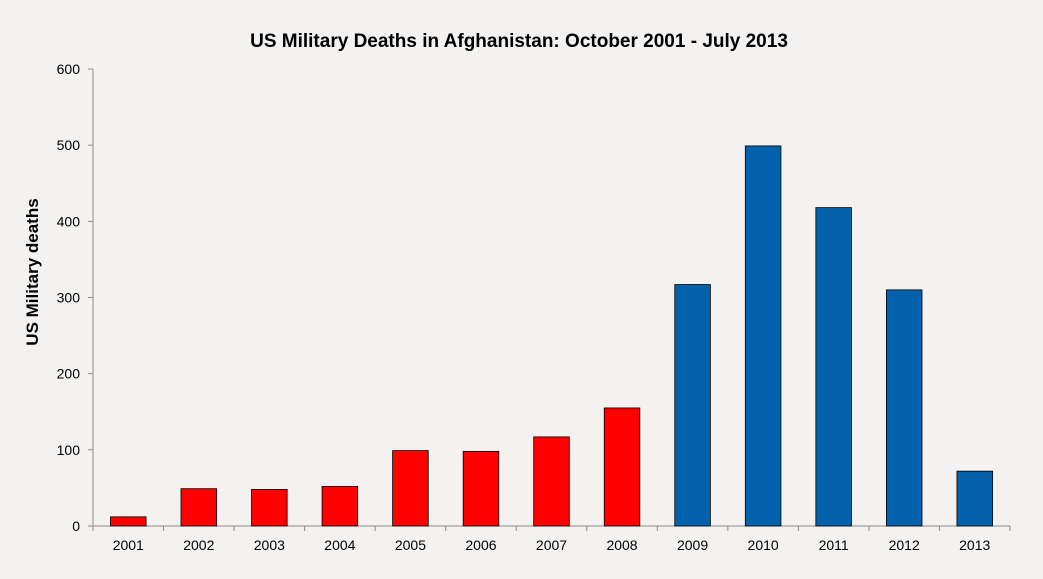 The image size is (1043, 579). What do you see at coordinates (198, 545) in the screenshot?
I see `x-tick-label: 2002` at bounding box center [198, 545].